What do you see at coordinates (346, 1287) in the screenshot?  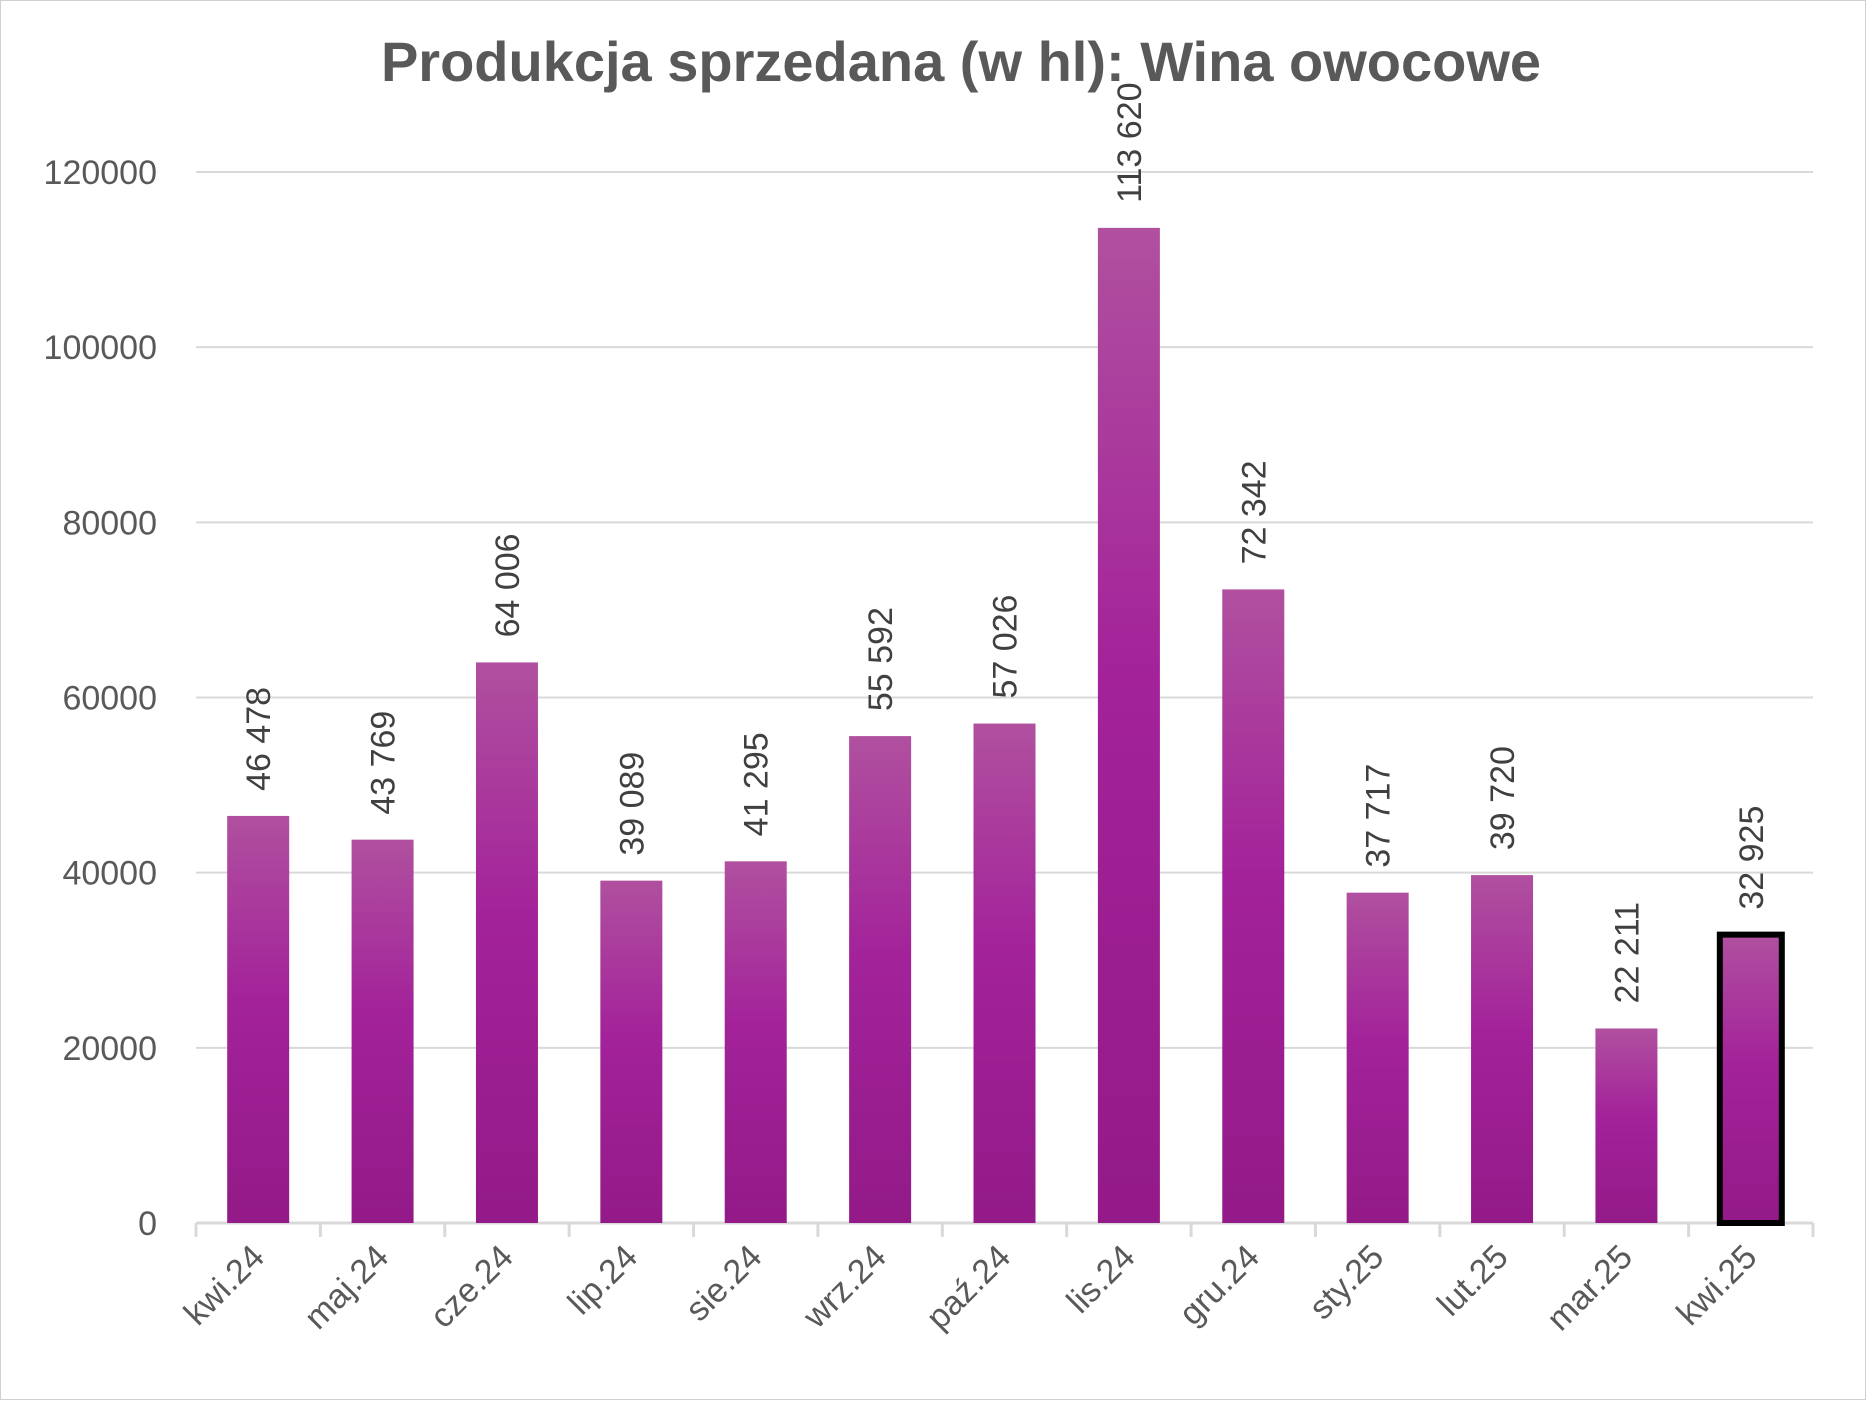 I see `x-tick-label: maj.24` at bounding box center [346, 1287].